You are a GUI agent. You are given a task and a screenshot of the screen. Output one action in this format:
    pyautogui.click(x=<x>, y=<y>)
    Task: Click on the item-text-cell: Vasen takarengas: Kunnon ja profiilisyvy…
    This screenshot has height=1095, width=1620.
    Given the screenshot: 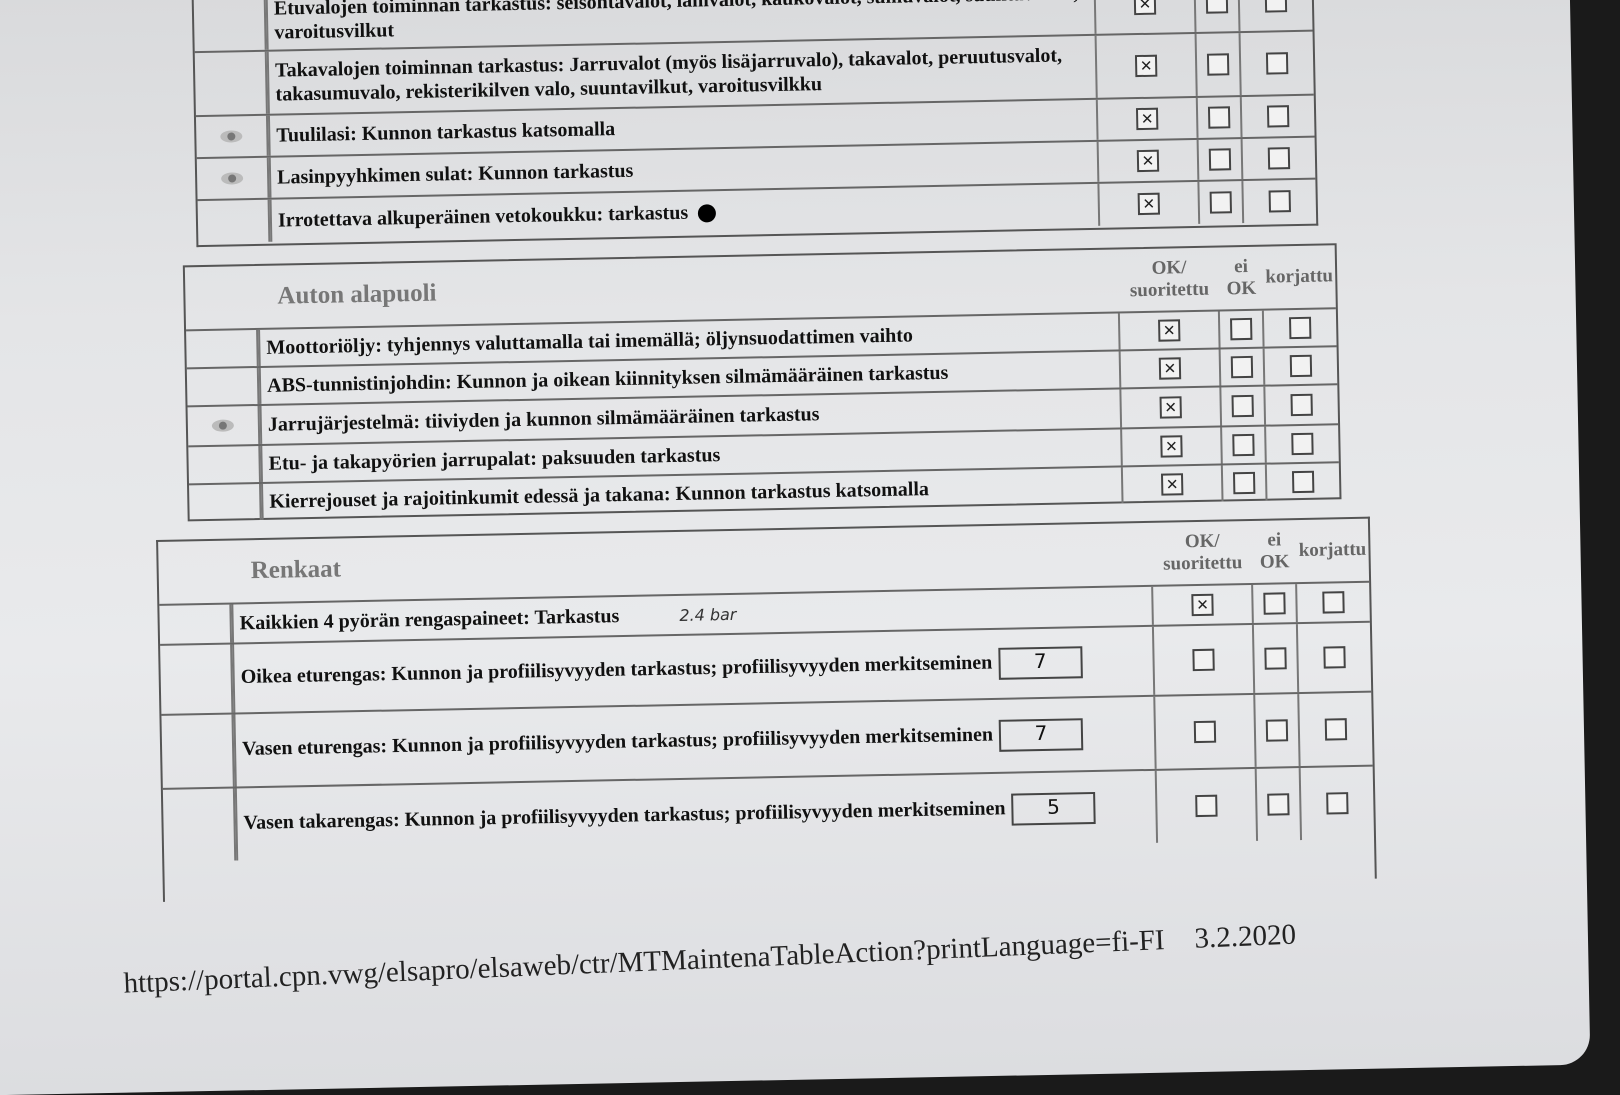 What is the action you would take?
    pyautogui.click(x=696, y=815)
    